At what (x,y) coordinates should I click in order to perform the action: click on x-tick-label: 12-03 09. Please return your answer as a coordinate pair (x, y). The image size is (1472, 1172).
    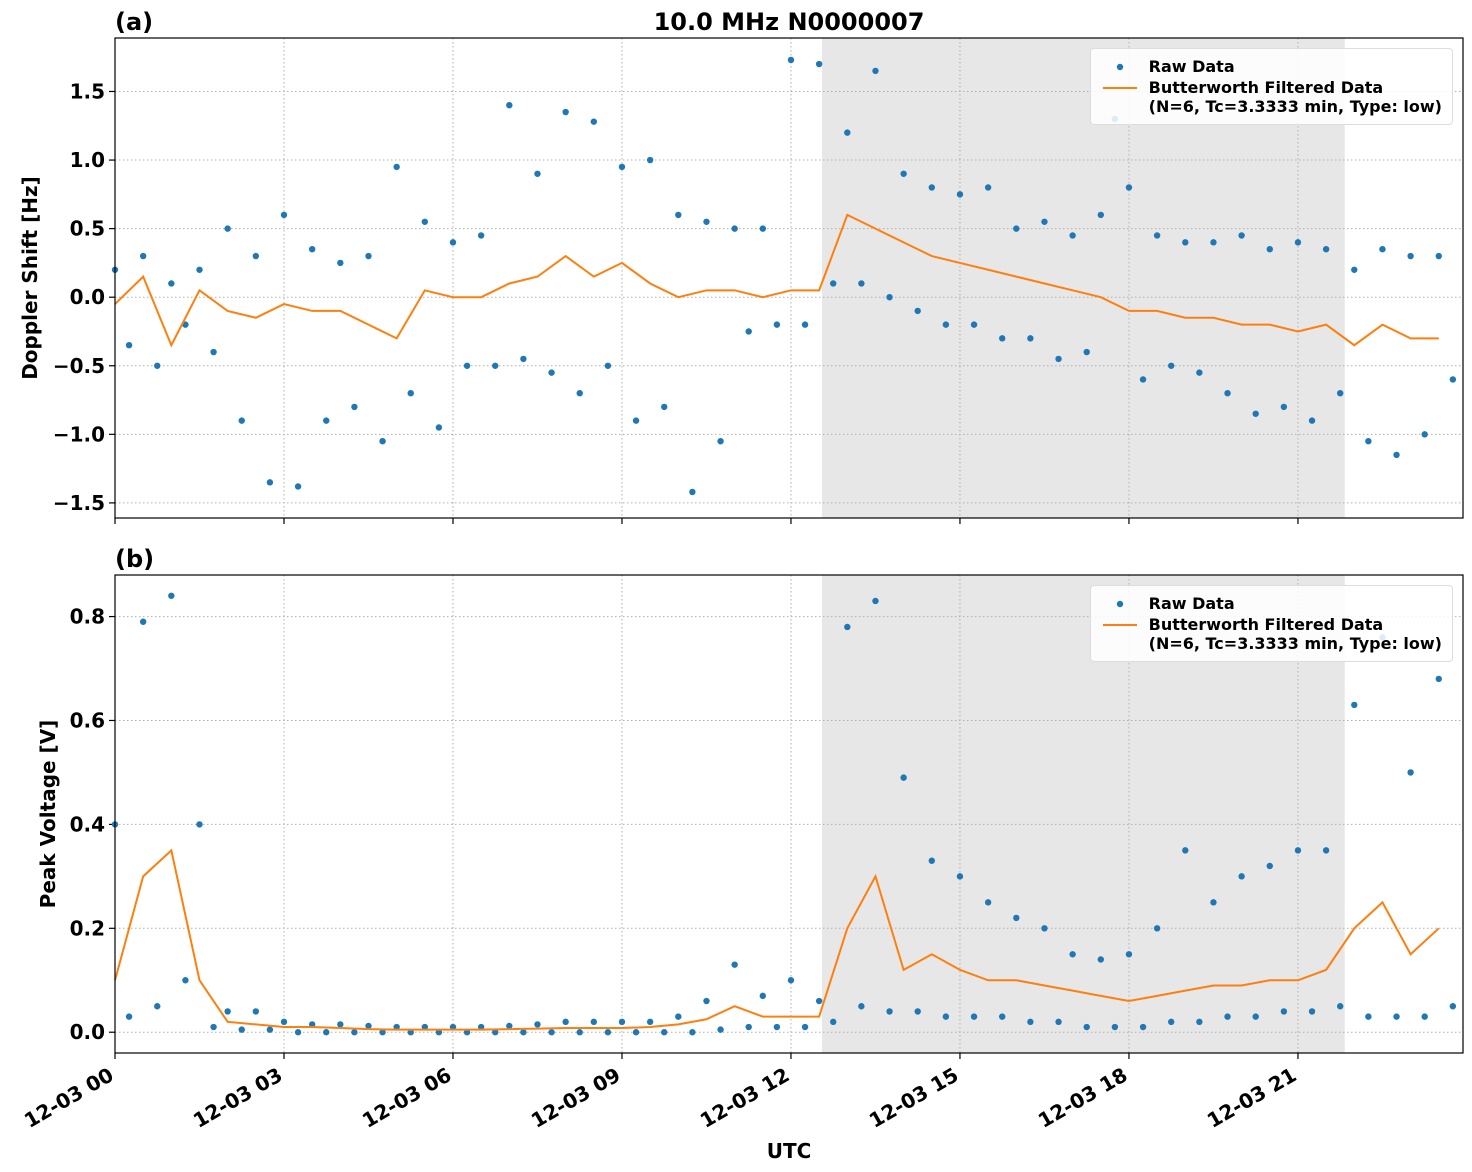
    Looking at the image, I should click on (576, 1098).